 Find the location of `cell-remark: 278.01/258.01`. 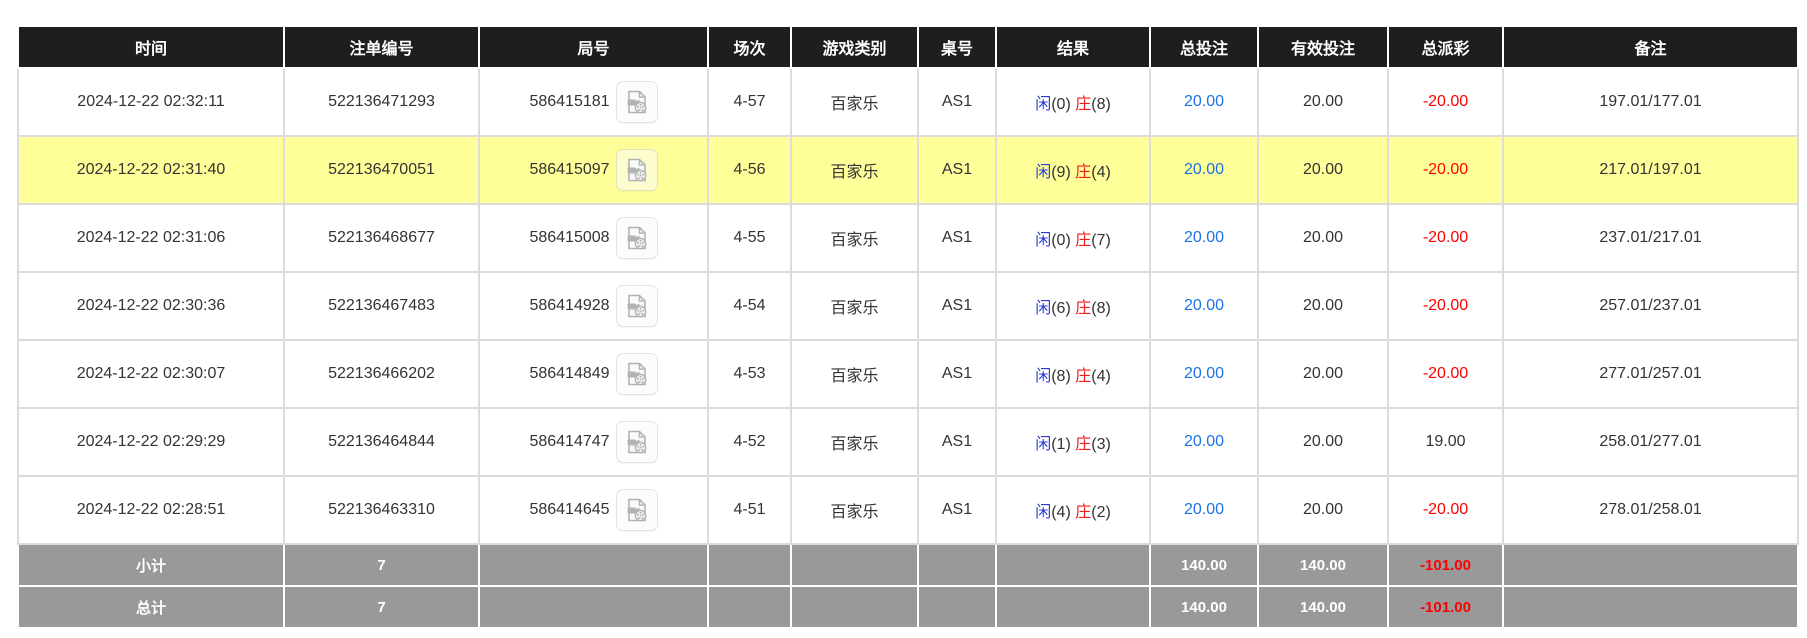

cell-remark: 278.01/258.01 is located at coordinates (1650, 510).